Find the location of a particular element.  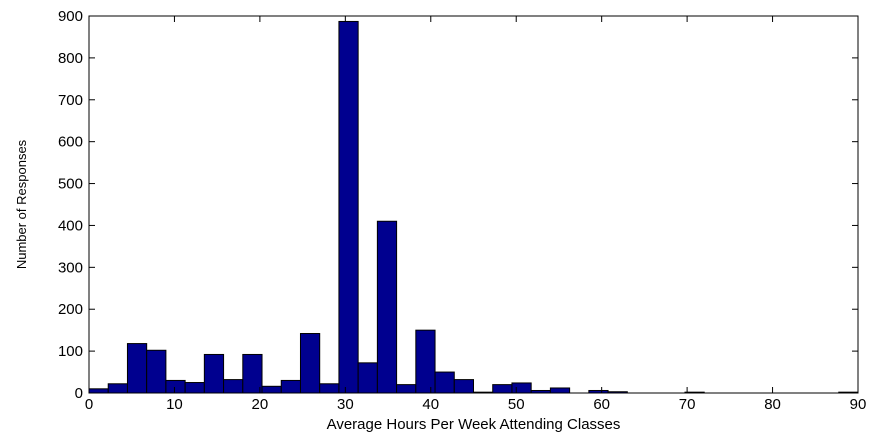

y-tick-label: 800 is located at coordinates (70, 58).